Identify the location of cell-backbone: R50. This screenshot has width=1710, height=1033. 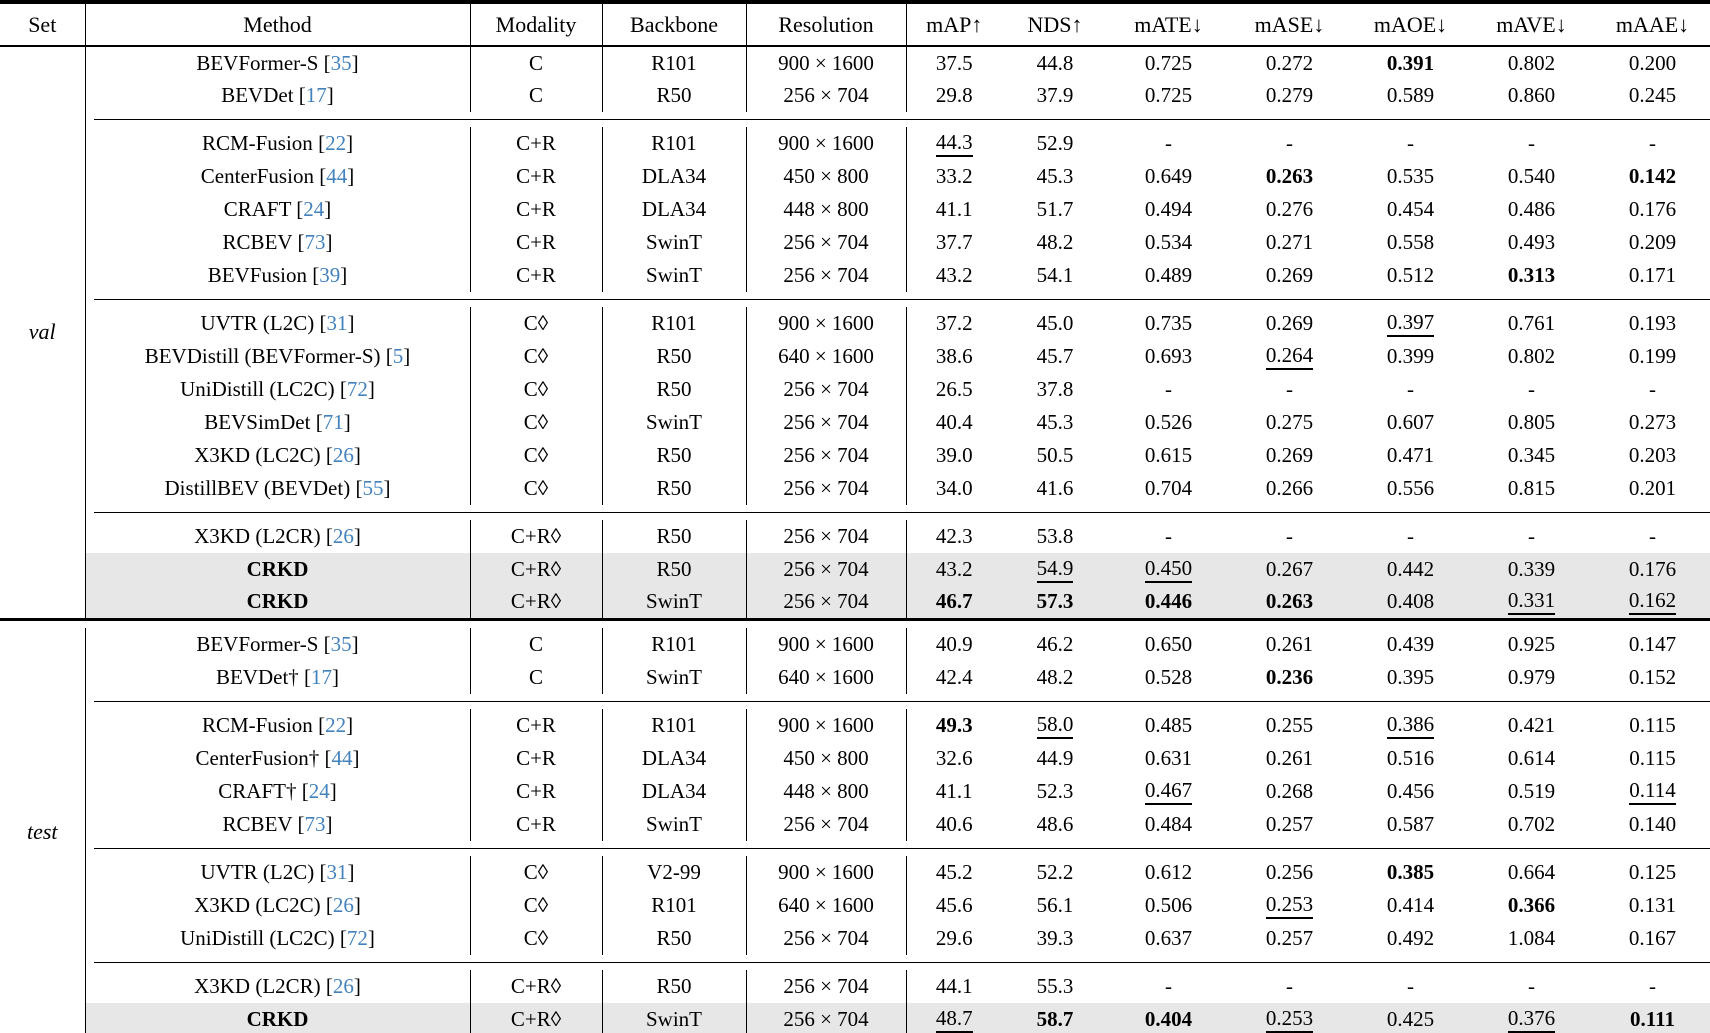
(674, 356).